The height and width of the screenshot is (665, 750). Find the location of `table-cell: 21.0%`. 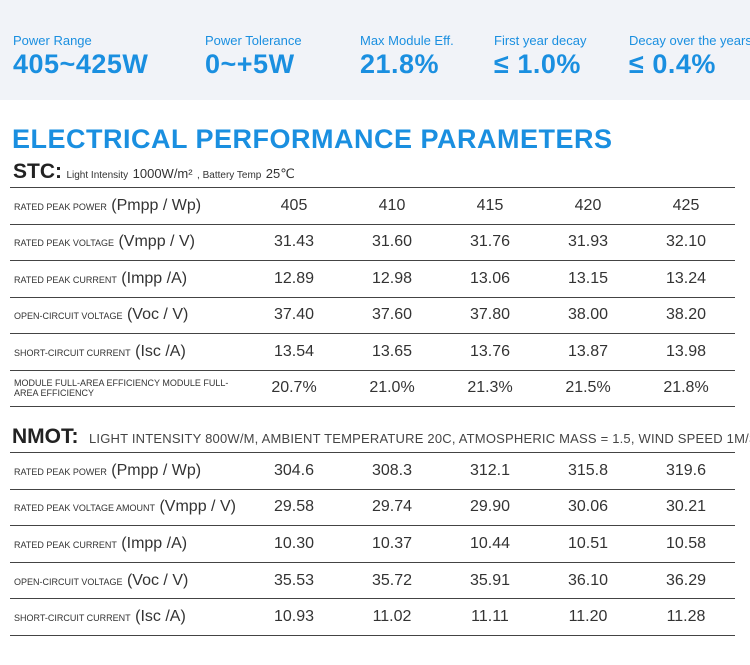

table-cell: 21.0% is located at coordinates (392, 388).